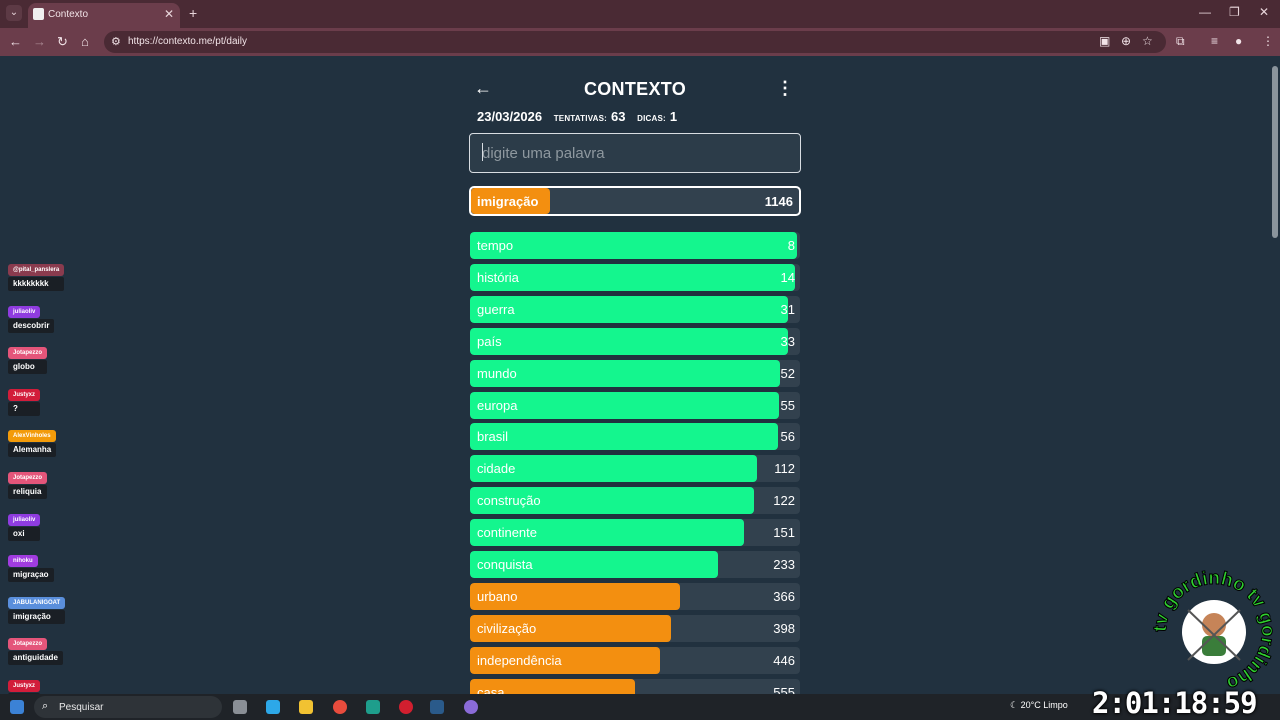 The image size is (1280, 720). I want to click on install-app-icon: ▣, so click(1105, 41).